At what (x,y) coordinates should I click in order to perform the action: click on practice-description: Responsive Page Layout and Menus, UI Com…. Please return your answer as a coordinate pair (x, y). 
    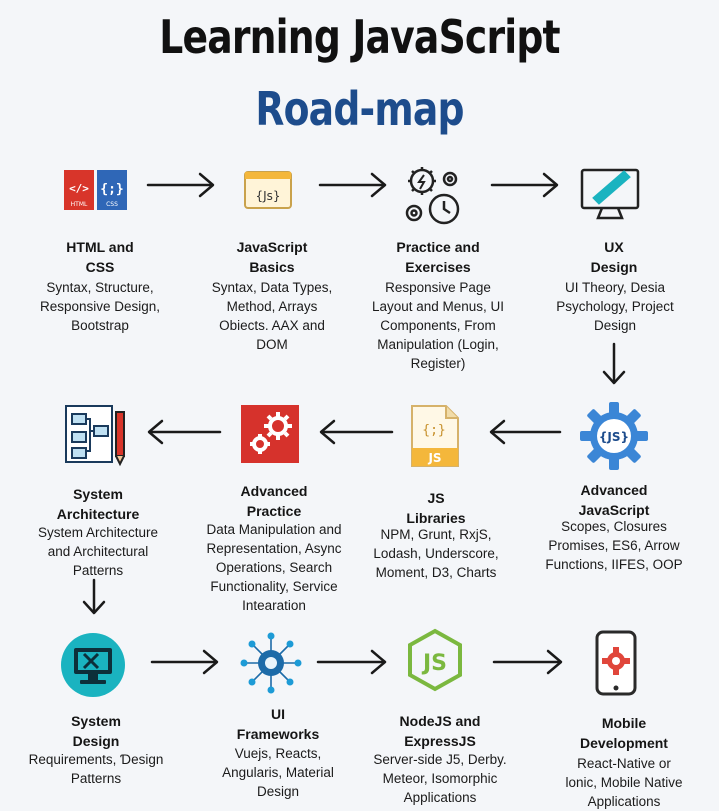
    Looking at the image, I should click on (438, 325).